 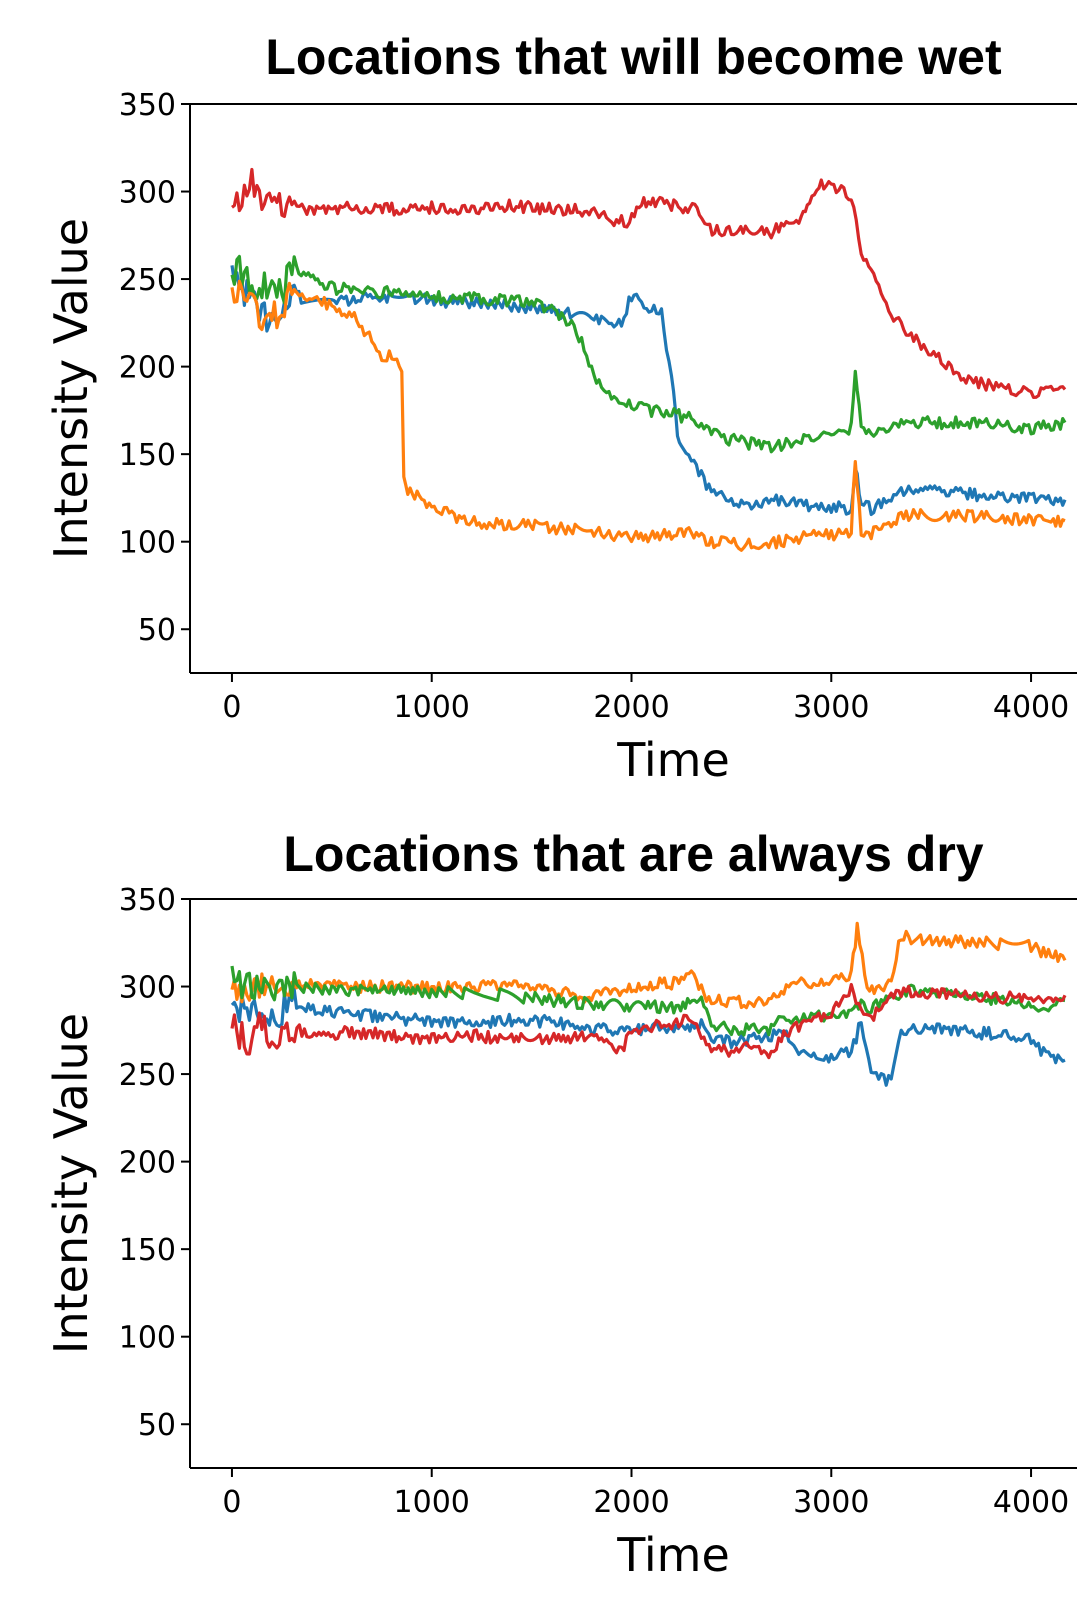 I want to click on chart-title: Locations that will become wet, so click(x=633, y=57).